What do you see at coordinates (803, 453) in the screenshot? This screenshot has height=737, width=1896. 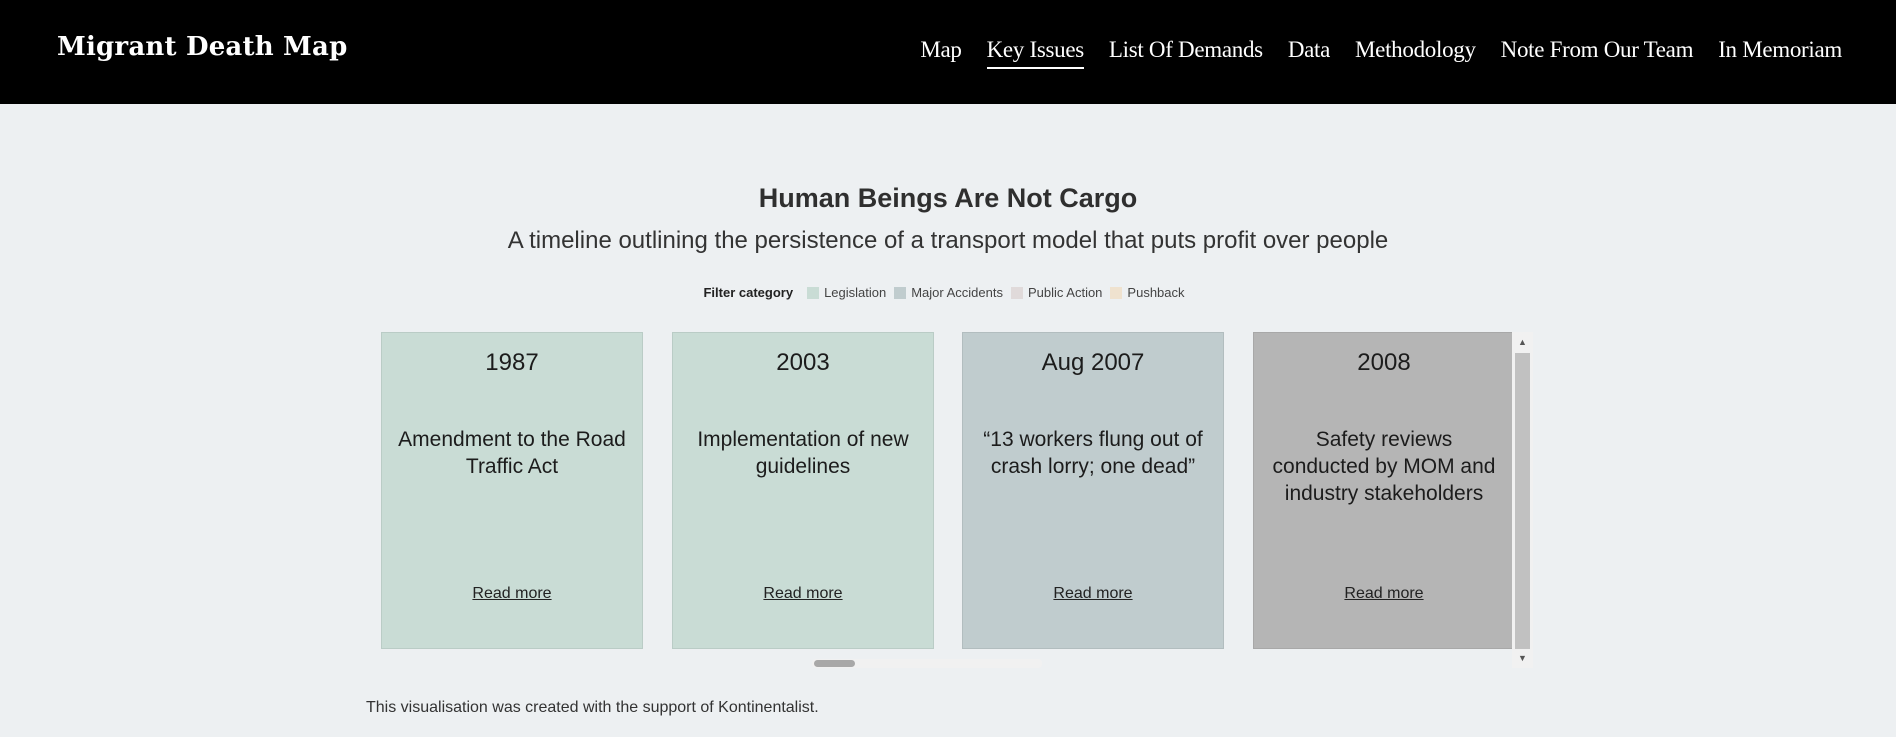 I see `card-heading: Implementation of new guidelines` at bounding box center [803, 453].